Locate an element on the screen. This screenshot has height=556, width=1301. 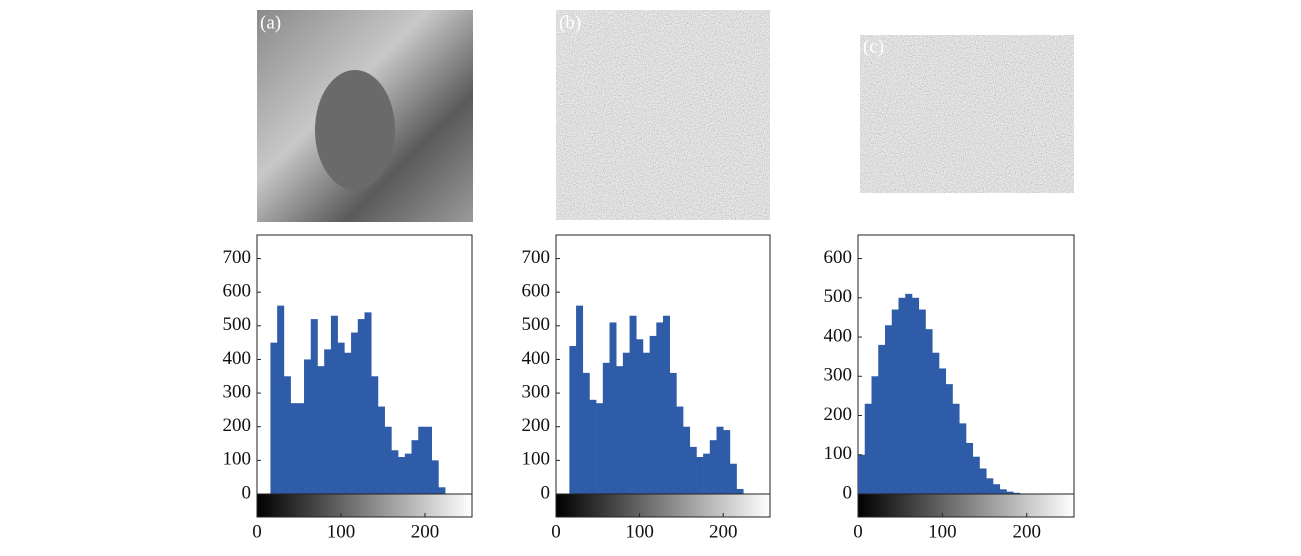
panel-label: (c) is located at coordinates (873, 46).